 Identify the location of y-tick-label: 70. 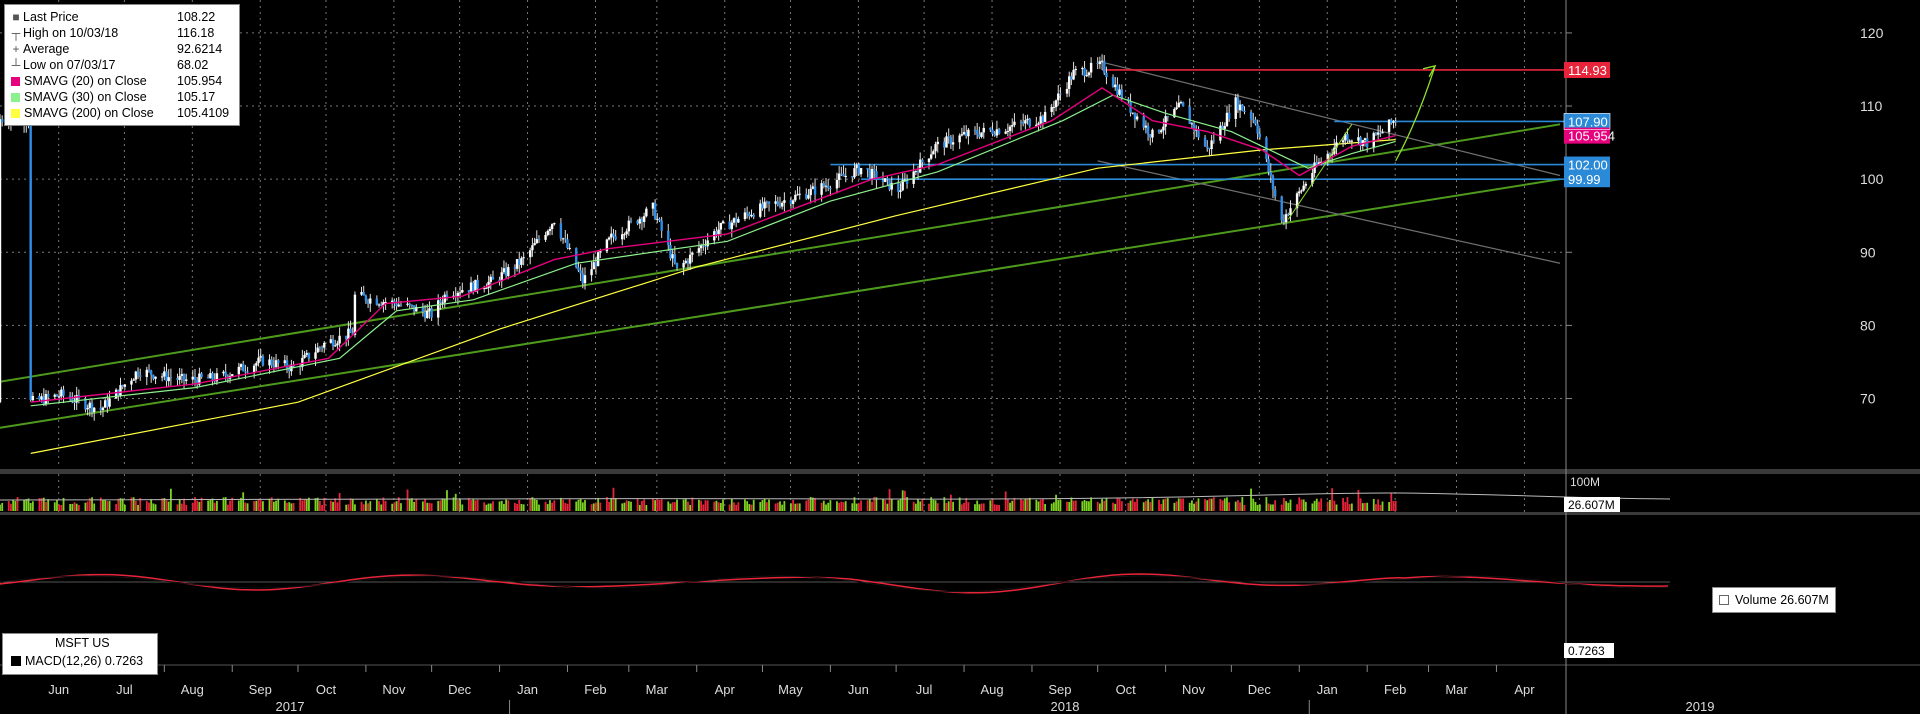
(1868, 399).